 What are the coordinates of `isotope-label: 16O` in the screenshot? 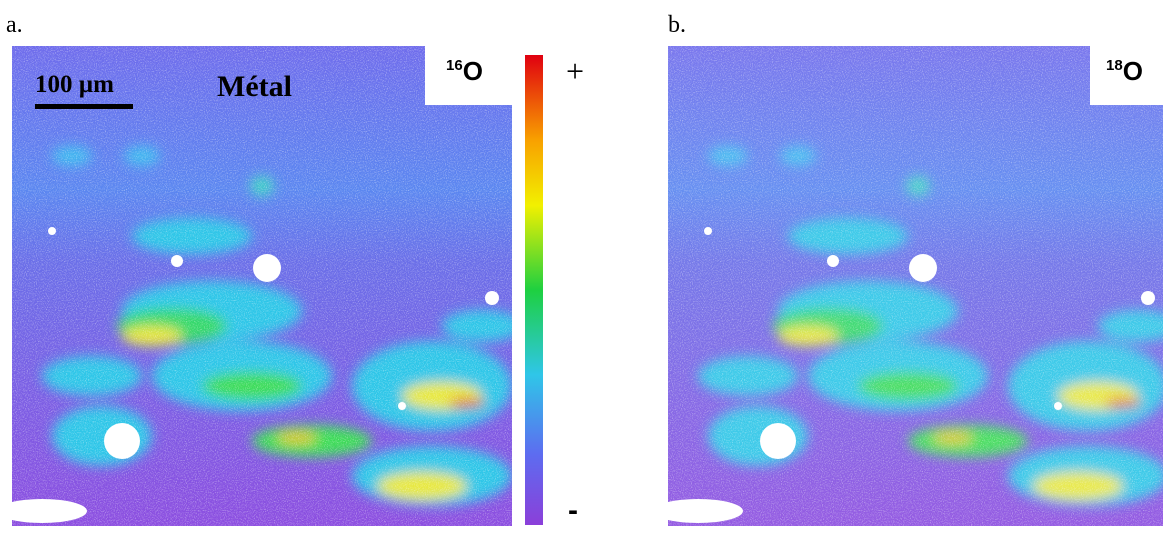 It's located at (464, 71).